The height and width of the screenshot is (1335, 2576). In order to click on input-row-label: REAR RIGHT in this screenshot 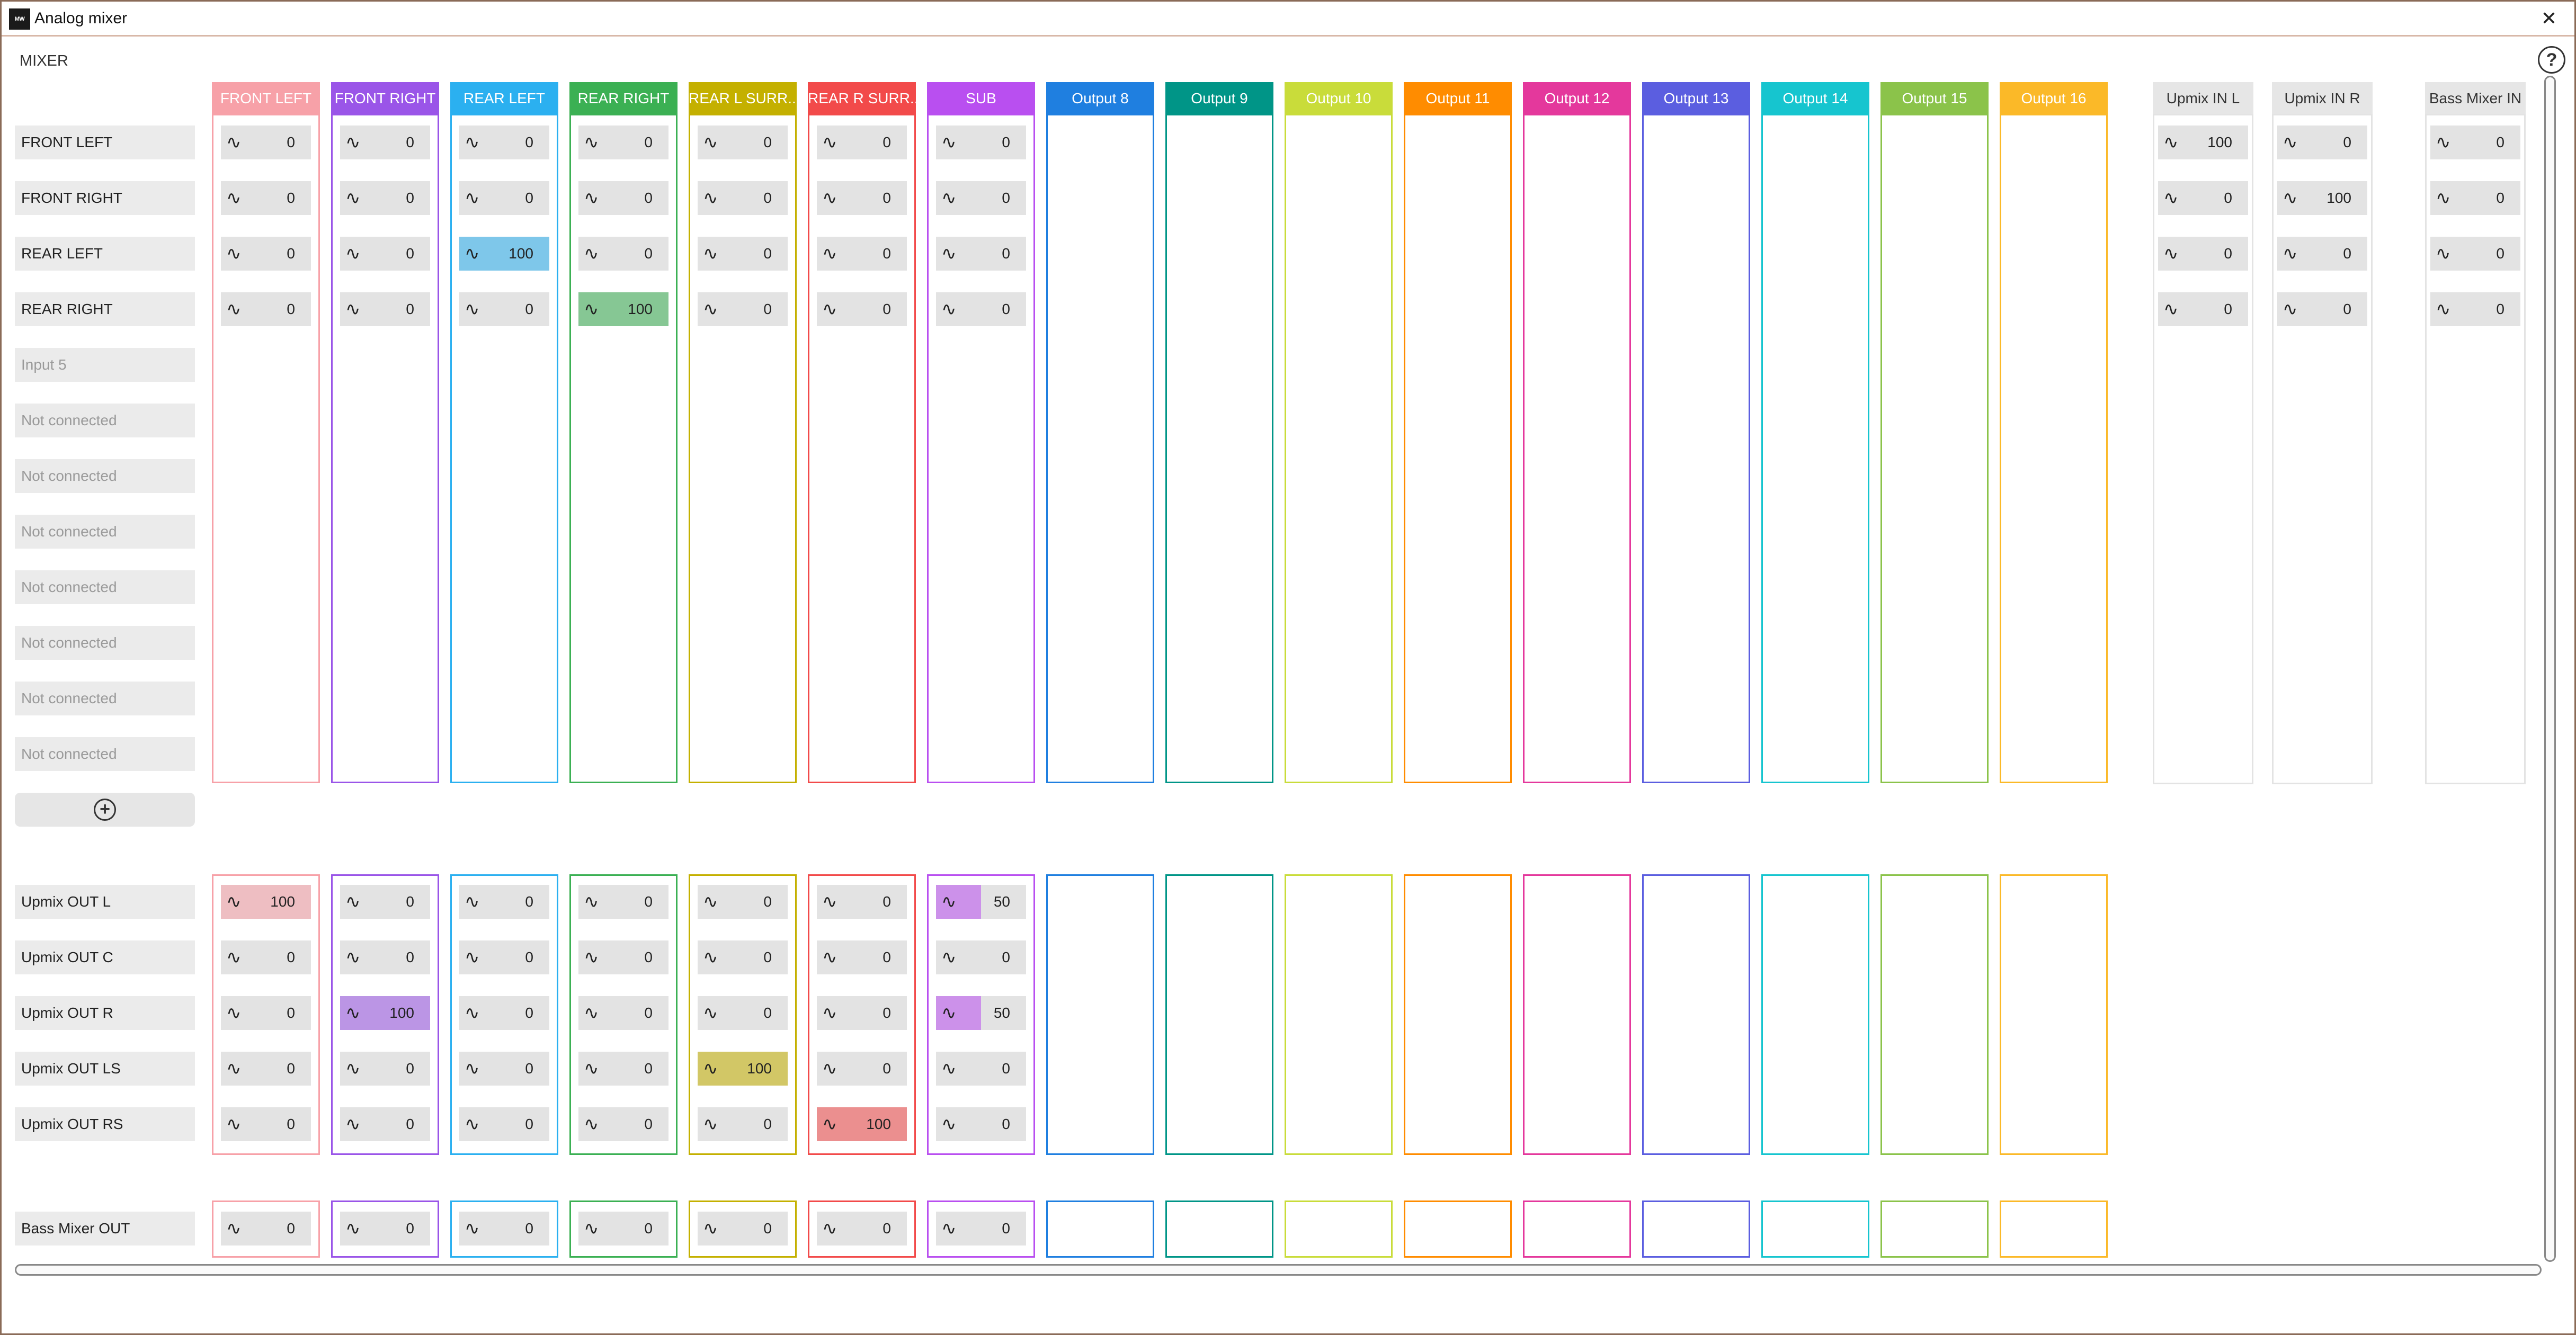, I will do `click(105, 309)`.